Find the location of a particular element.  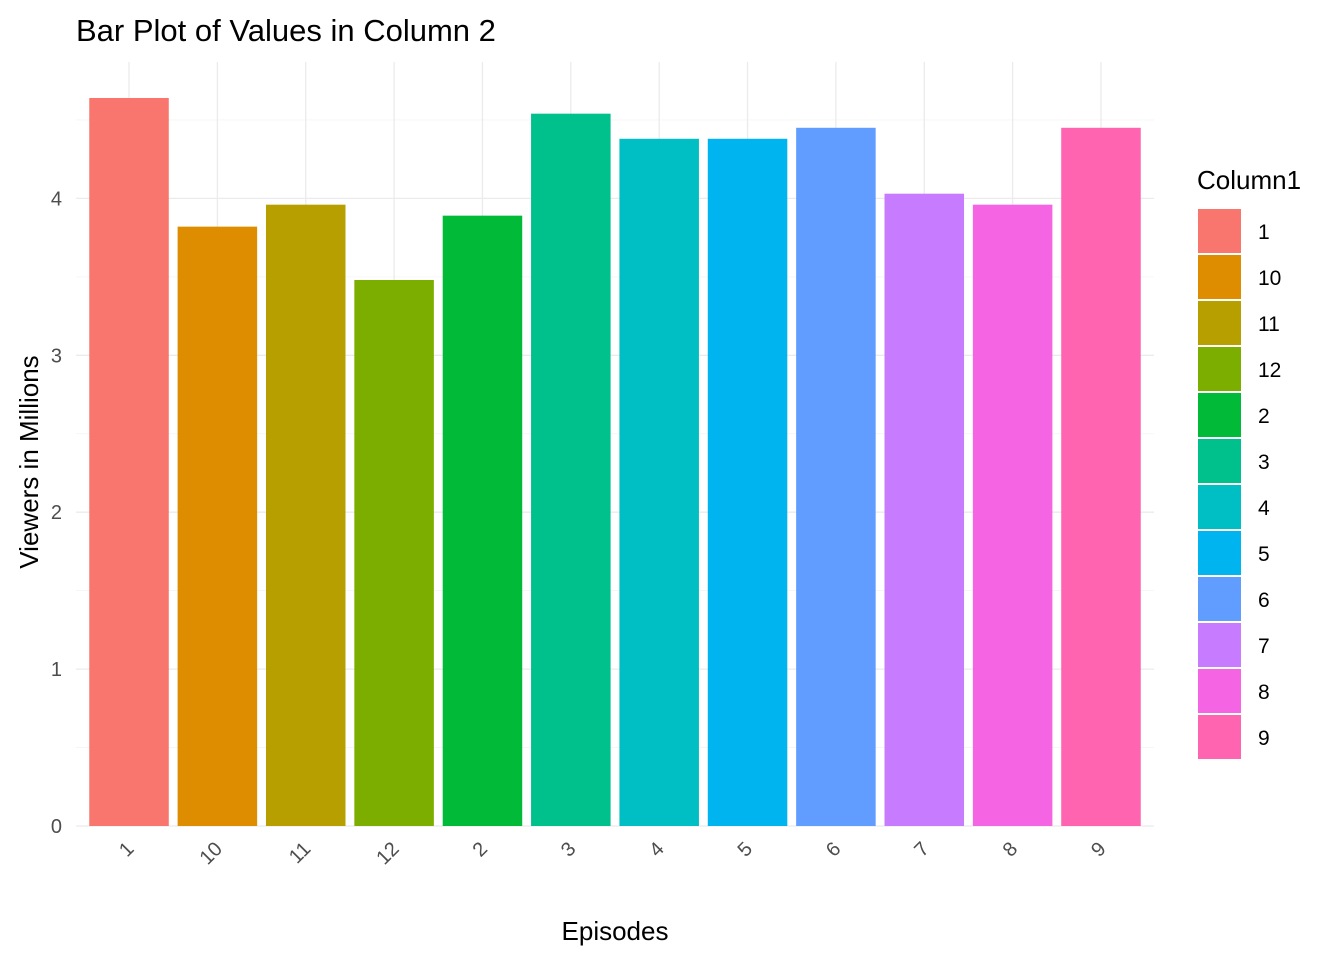

legend-label: 12 is located at coordinates (1269, 370).